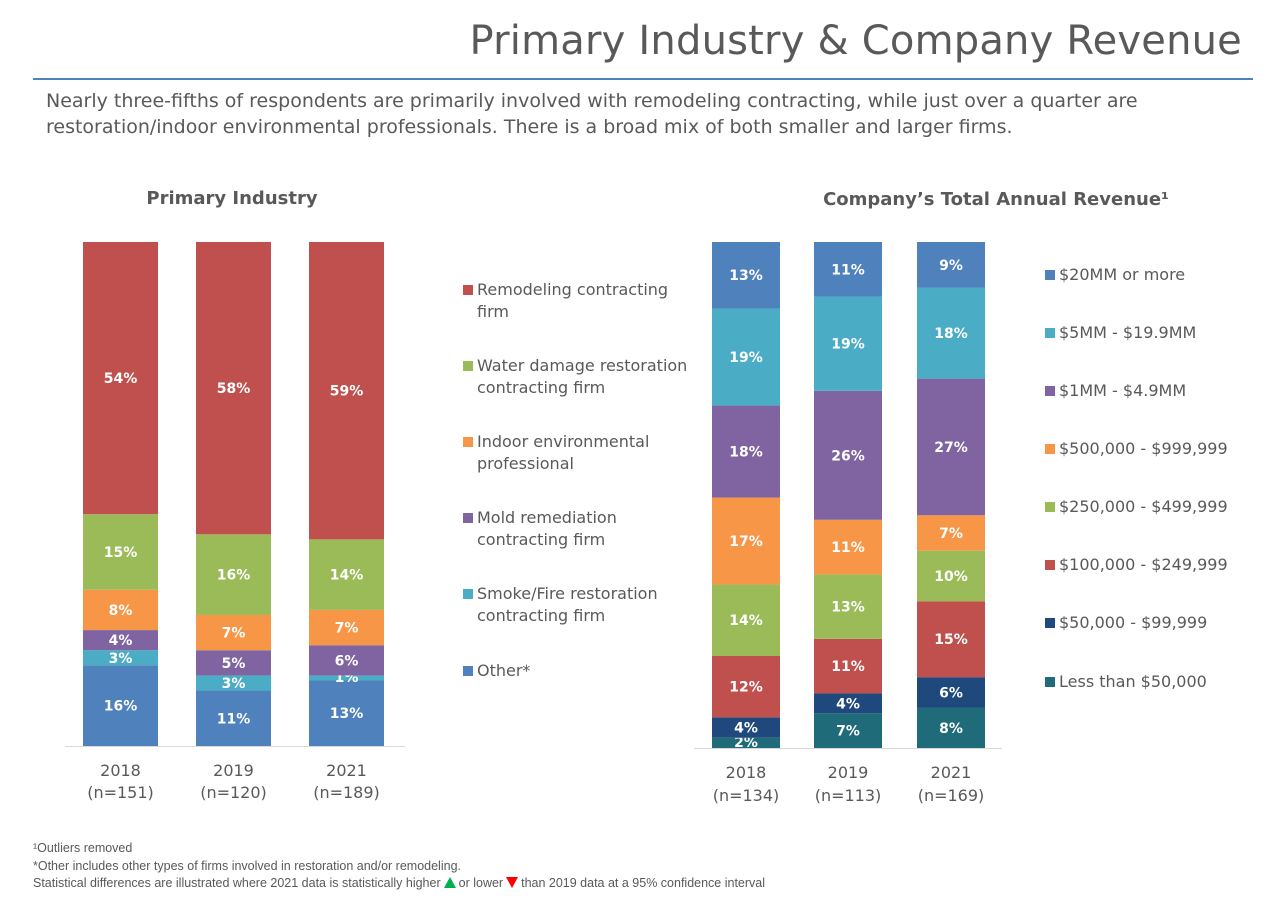  I want to click on revenue-data-label-less-than-50-000-2018: 2%, so click(746, 743).